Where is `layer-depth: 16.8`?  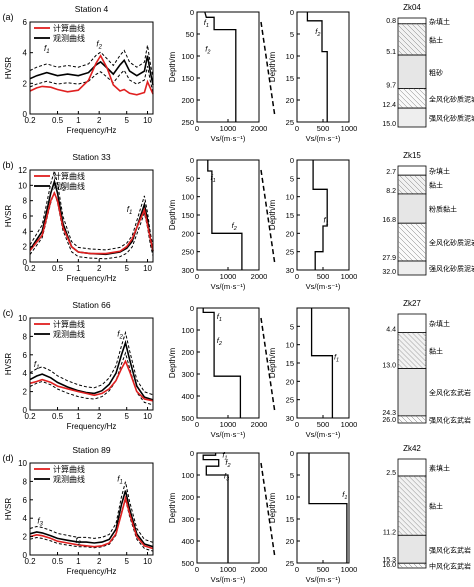
layer-depth: 16.8 is located at coordinates (389, 220).